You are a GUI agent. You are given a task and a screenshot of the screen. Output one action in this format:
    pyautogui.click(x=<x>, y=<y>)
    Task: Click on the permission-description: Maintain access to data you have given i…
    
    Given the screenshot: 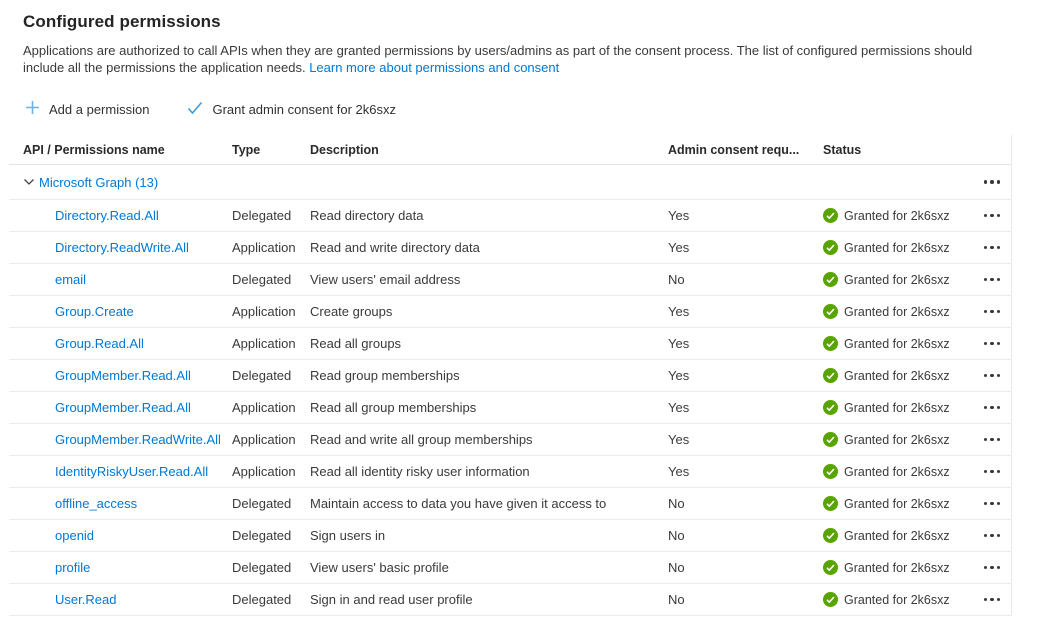 What is the action you would take?
    pyautogui.click(x=458, y=503)
    